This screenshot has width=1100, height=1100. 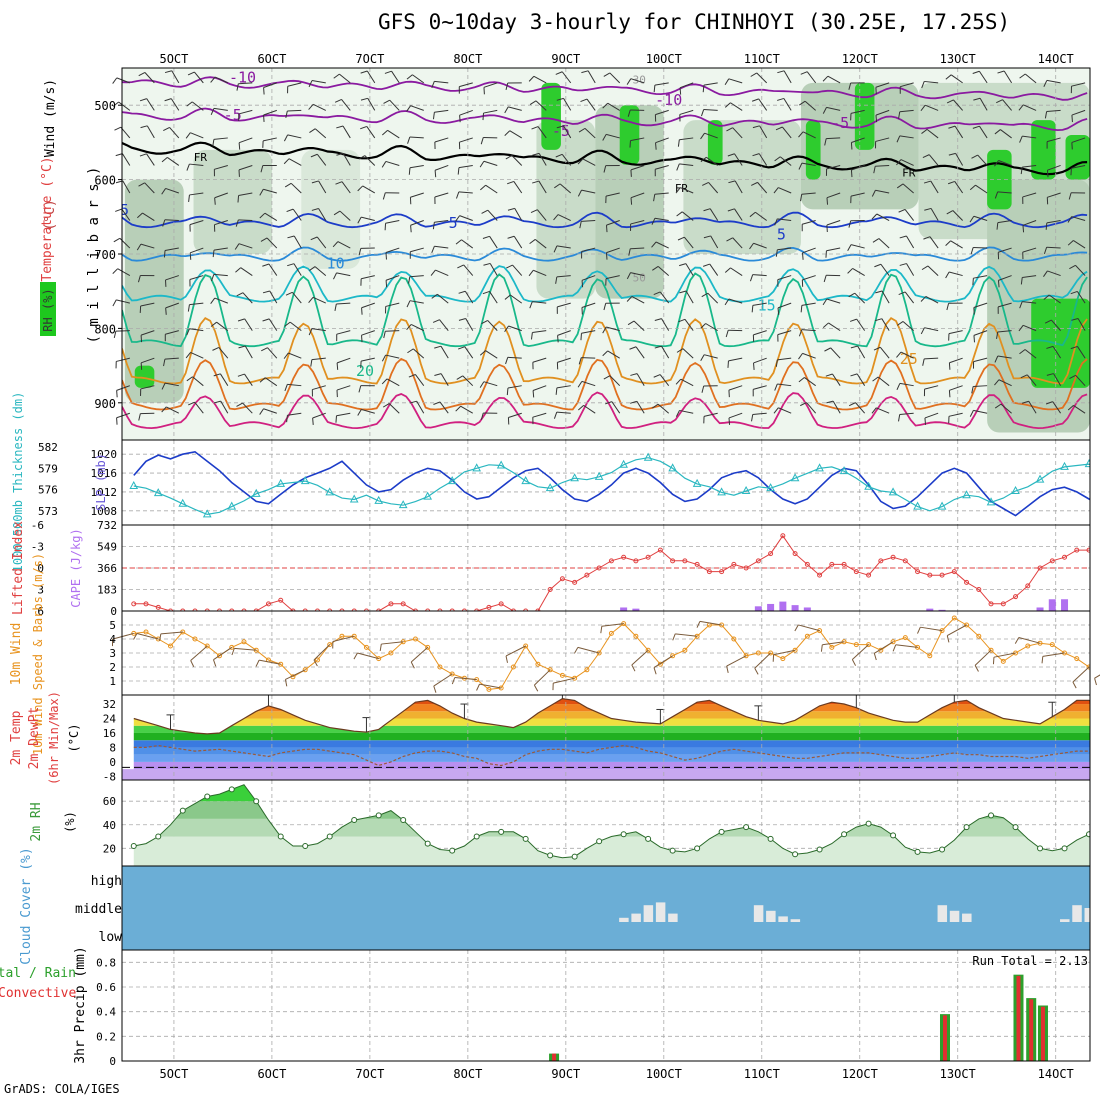 I want to click on y-tick-precip: 0, so click(x=112, y=1061).